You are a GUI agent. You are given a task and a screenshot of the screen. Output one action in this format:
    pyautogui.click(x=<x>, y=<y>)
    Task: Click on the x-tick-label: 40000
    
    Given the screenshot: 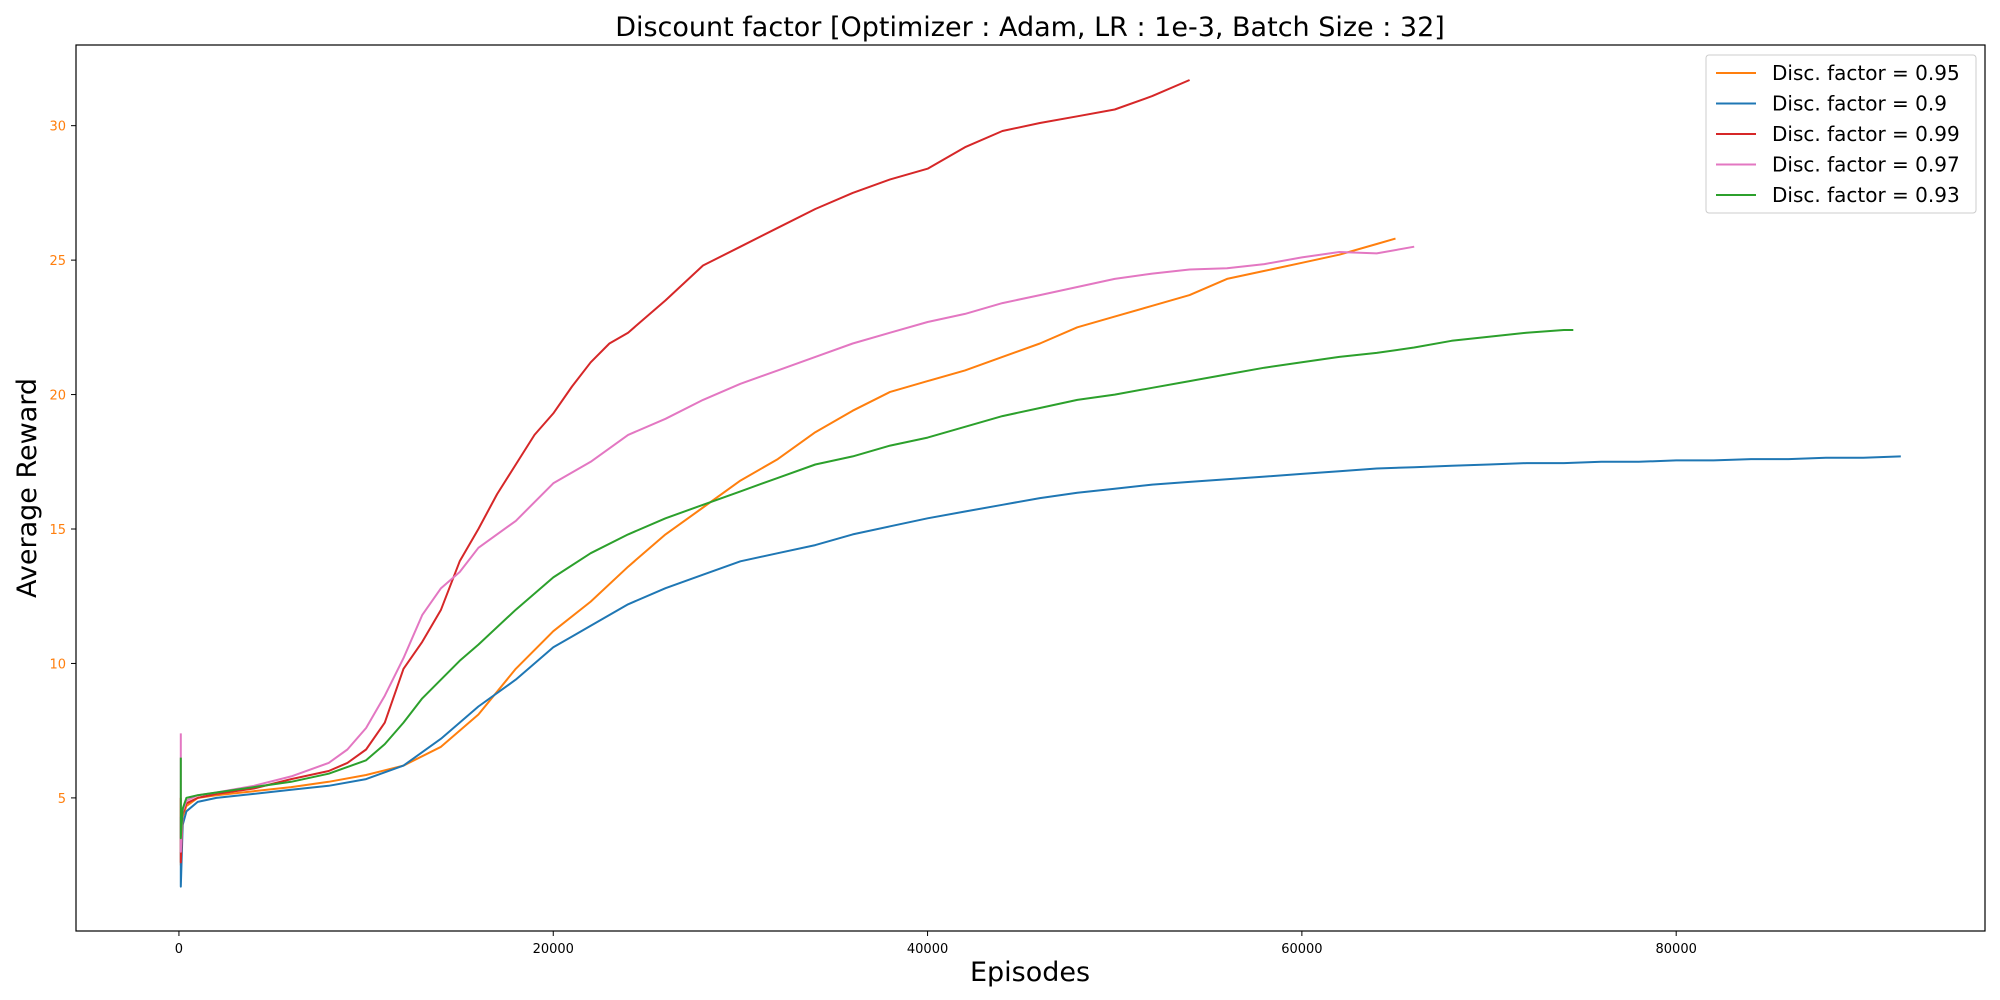 What is the action you would take?
    pyautogui.click(x=927, y=949)
    